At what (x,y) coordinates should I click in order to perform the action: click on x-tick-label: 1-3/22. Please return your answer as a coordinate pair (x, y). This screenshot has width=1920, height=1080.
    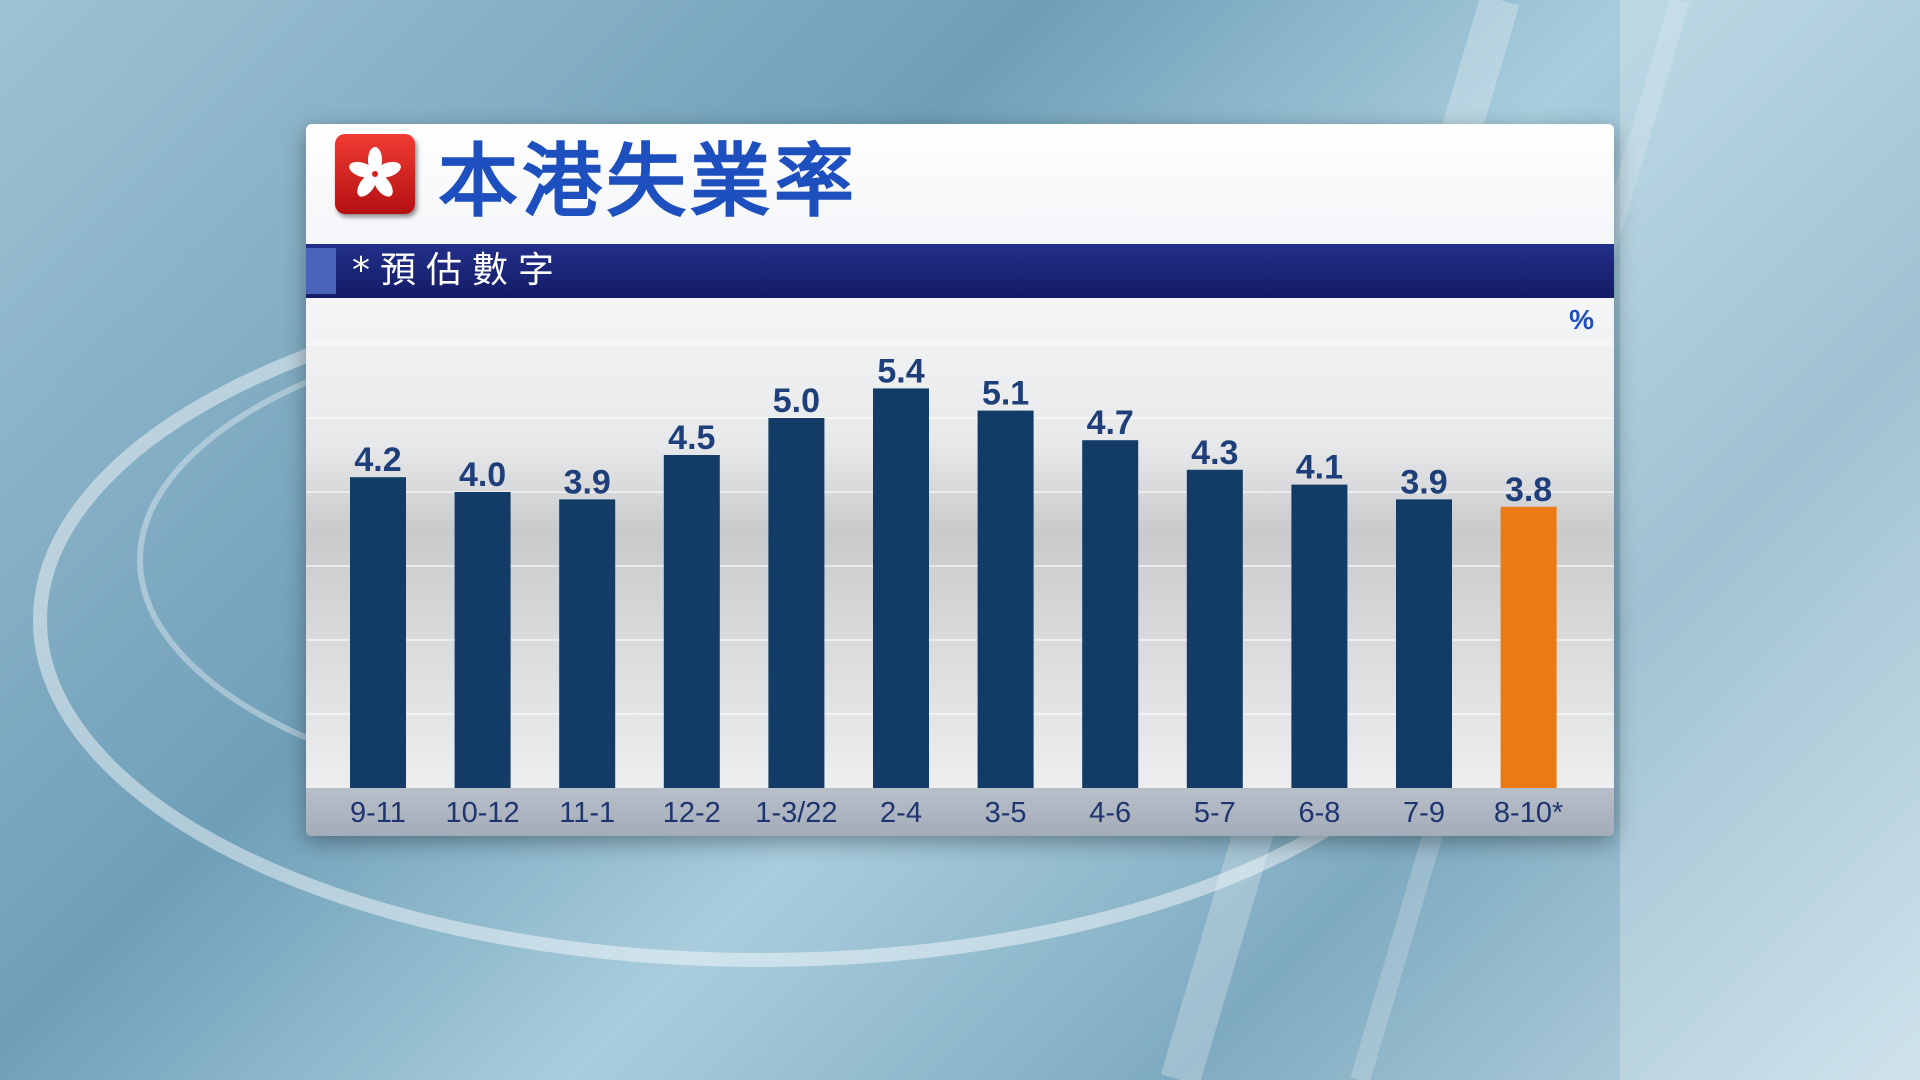
    Looking at the image, I should click on (796, 813).